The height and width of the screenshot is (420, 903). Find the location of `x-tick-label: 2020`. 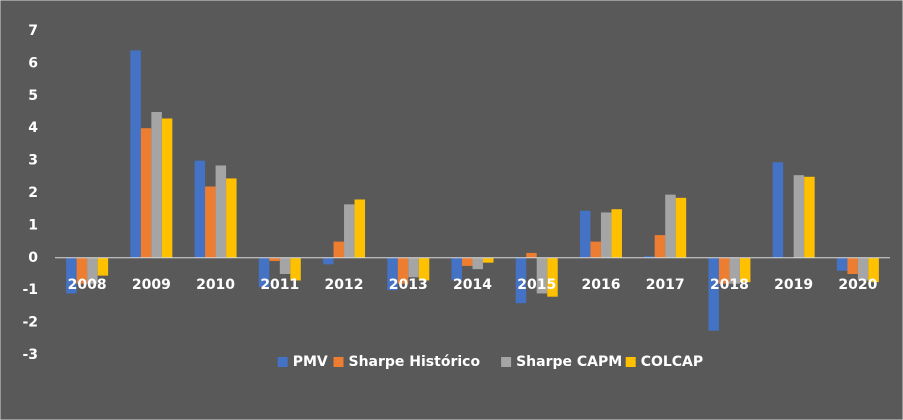

x-tick-label: 2020 is located at coordinates (857, 285).